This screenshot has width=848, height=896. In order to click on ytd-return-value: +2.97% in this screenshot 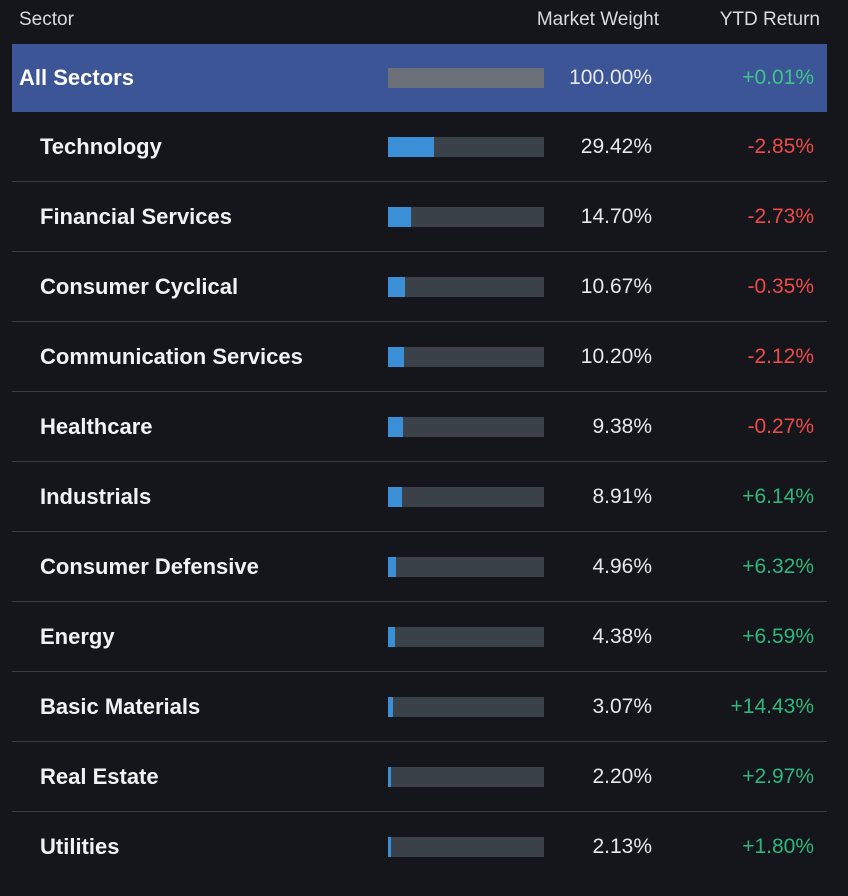, I will do `click(778, 776)`.